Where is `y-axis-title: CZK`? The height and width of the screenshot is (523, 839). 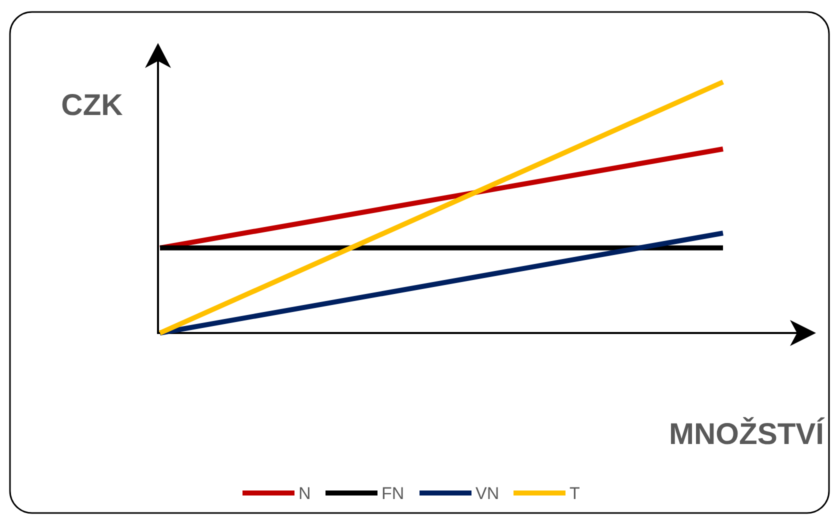 y-axis-title: CZK is located at coordinates (92, 105).